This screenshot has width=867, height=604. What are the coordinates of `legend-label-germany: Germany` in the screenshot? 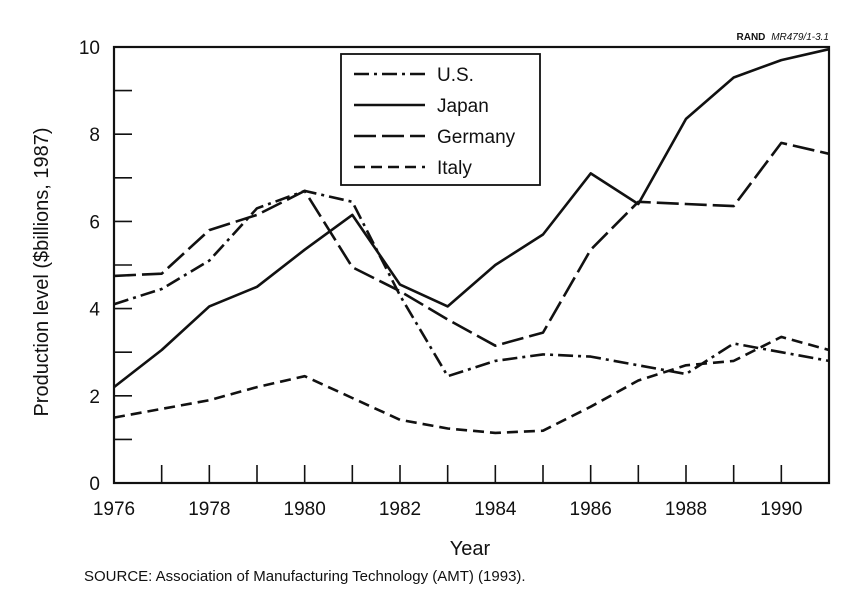 It's located at (476, 137).